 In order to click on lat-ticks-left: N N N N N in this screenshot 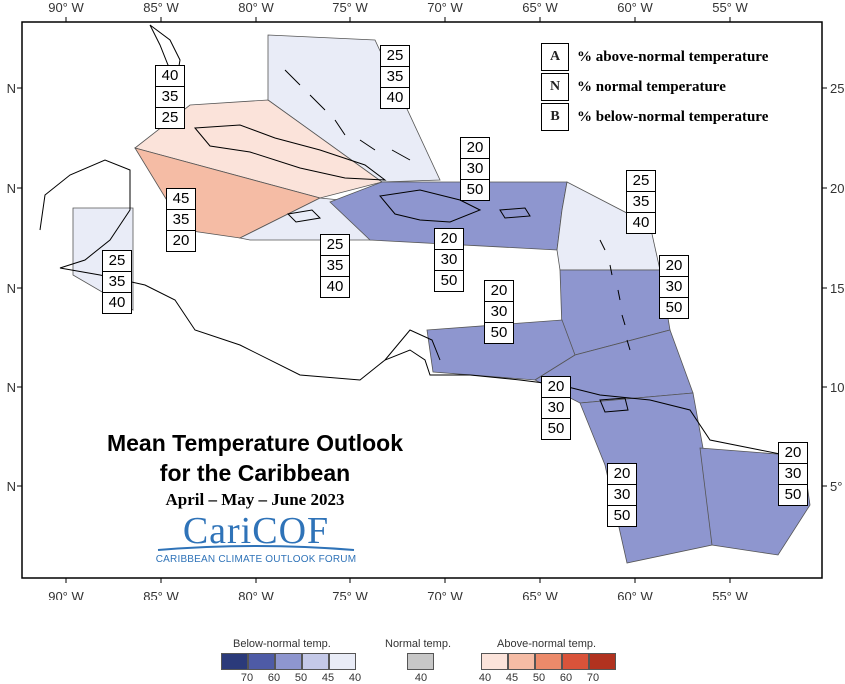, I will do `click(14, 287)`.